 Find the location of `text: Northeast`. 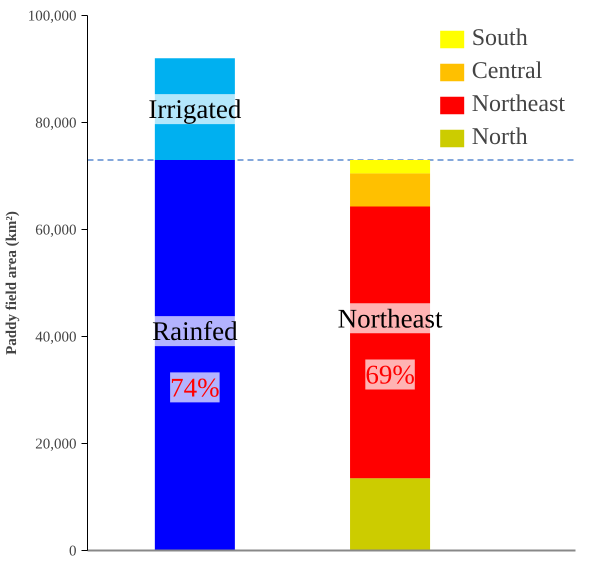

text: Northeast is located at coordinates (390, 318).